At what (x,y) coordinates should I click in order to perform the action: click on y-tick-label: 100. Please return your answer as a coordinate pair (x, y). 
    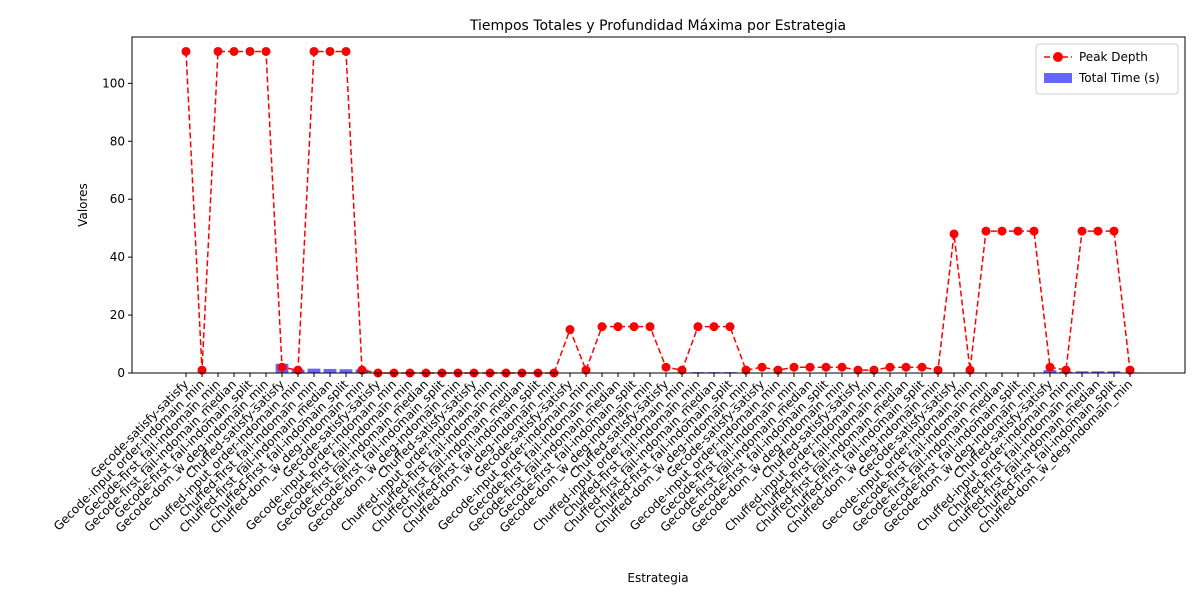
    Looking at the image, I should click on (113, 83).